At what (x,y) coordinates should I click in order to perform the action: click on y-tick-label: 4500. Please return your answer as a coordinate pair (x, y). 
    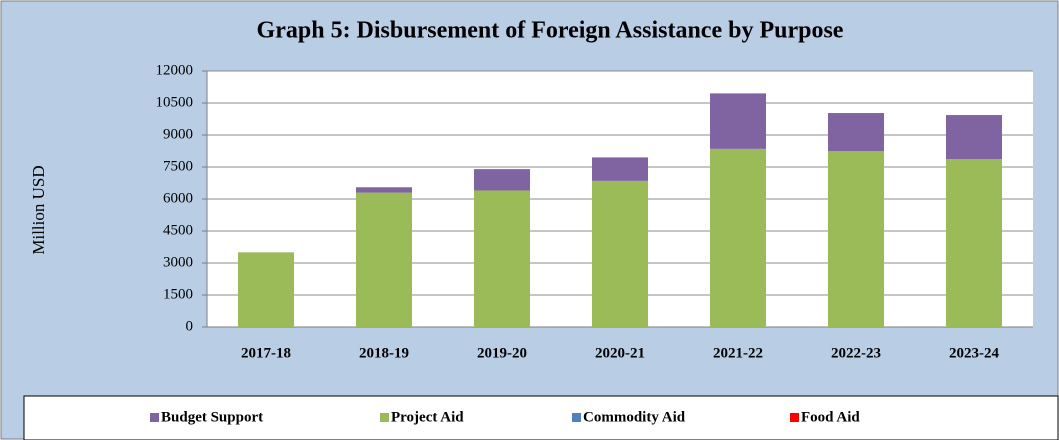
    Looking at the image, I should click on (178, 230).